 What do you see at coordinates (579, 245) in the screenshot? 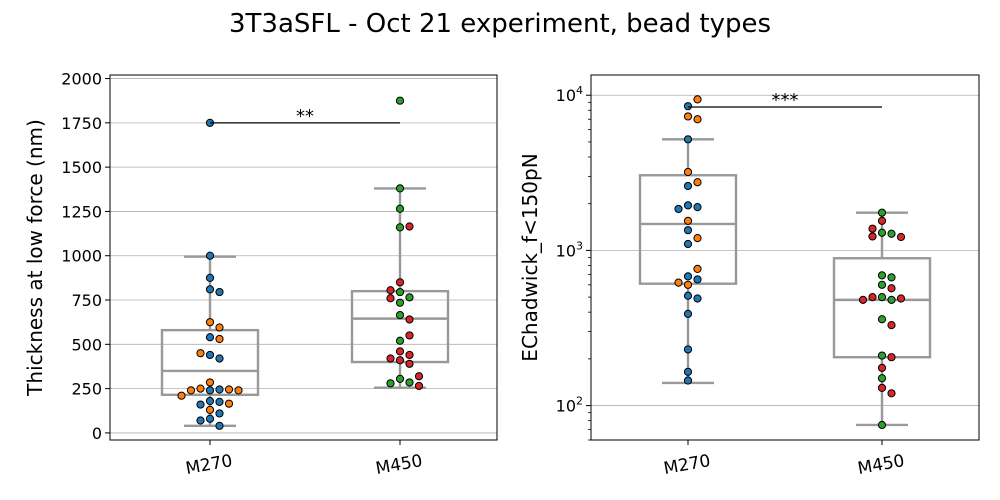
I see `y-tick-exponent: 3` at bounding box center [579, 245].